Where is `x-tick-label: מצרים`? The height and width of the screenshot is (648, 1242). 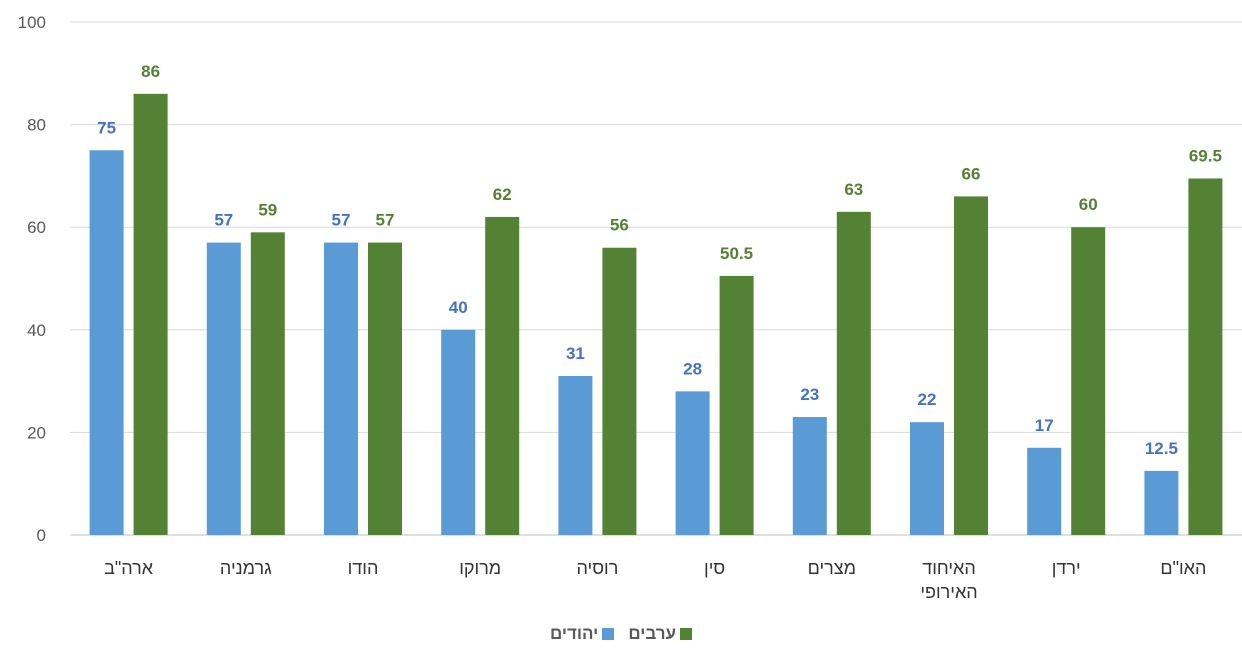
x-tick-label: מצרים is located at coordinates (832, 568).